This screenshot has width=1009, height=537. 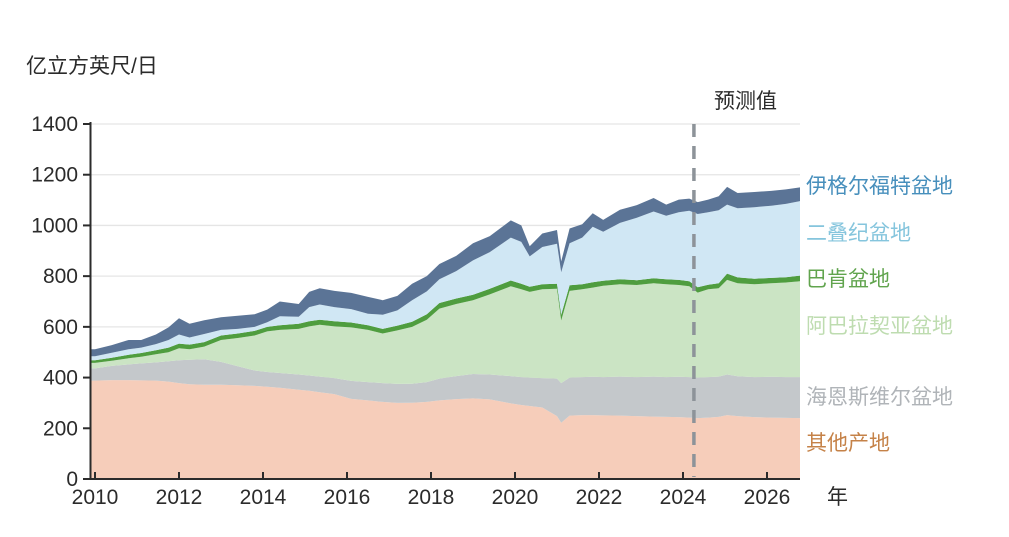 What do you see at coordinates (95, 497) in the screenshot?
I see `x-tick-label: 2010` at bounding box center [95, 497].